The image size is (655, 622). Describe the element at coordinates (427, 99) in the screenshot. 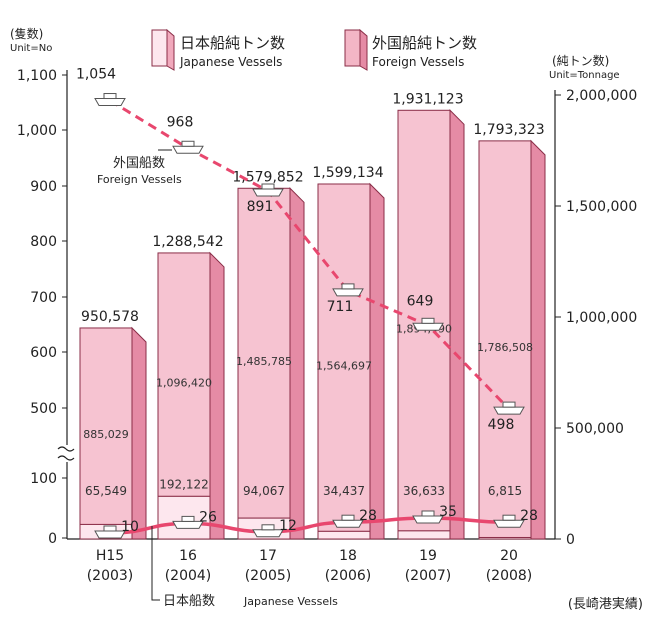

I see `total-tonnage-label: 1,931,123` at that location.